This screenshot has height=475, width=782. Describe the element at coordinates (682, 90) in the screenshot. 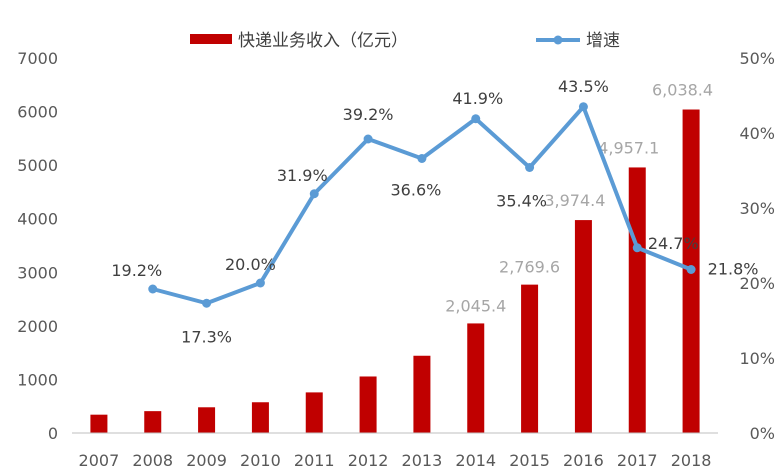

I see `bar-data-label: 6,038.4` at that location.